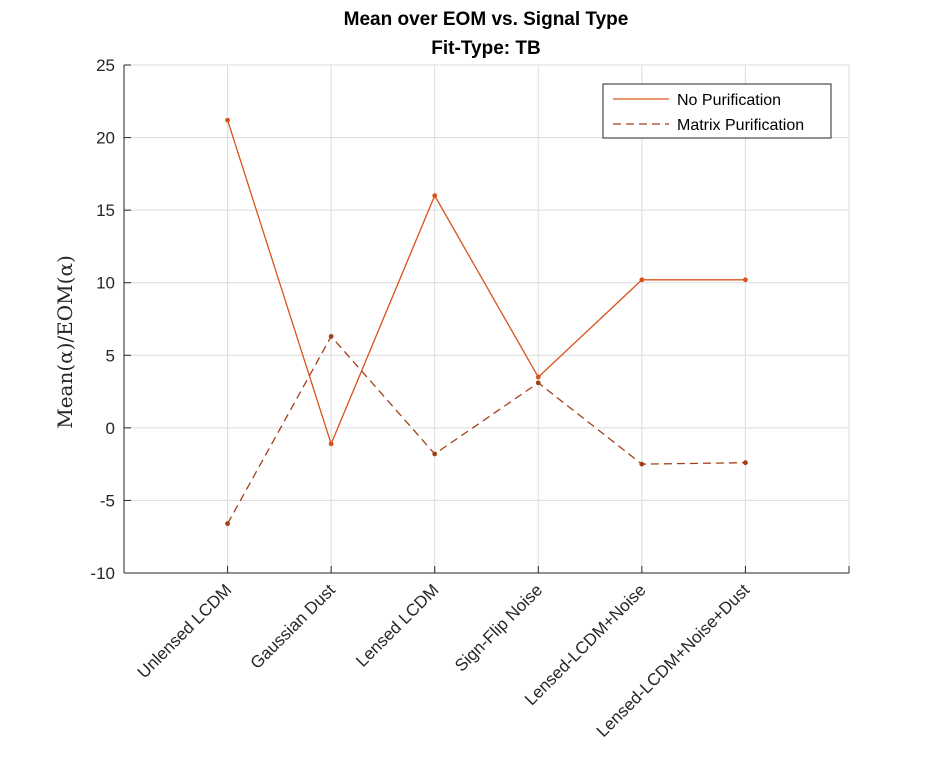 The width and height of the screenshot is (938, 781). What do you see at coordinates (107, 500) in the screenshot?
I see `y-tick-label: -5` at bounding box center [107, 500].